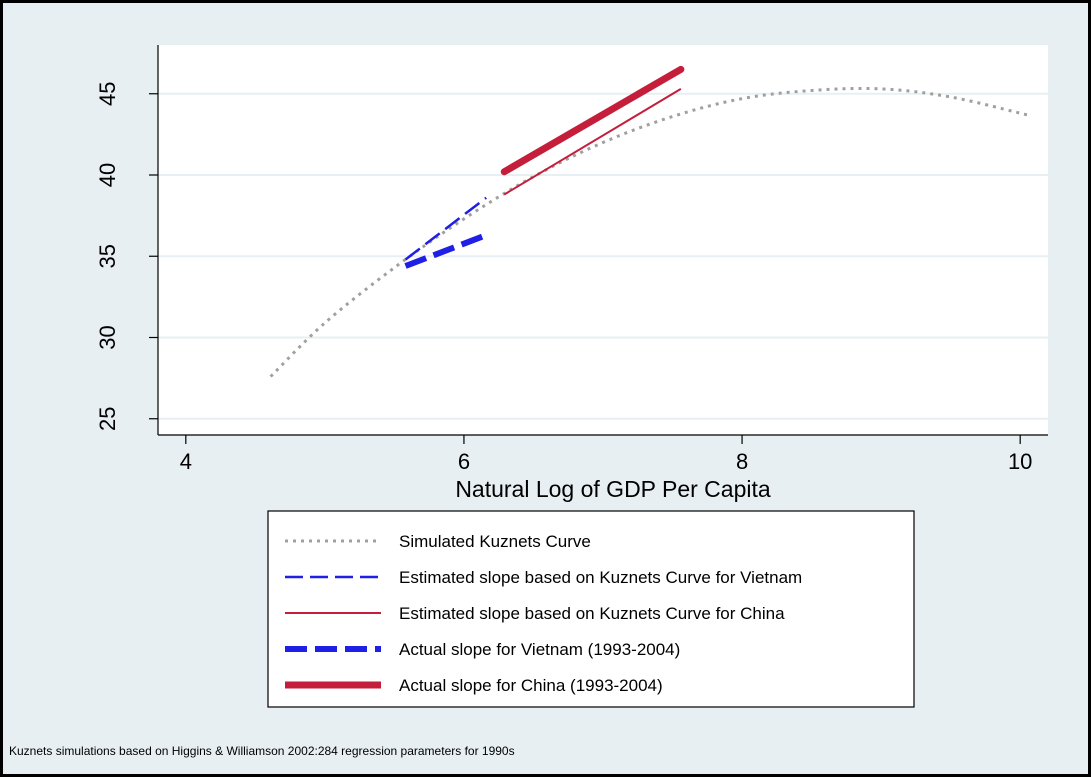  Describe the element at coordinates (464, 461) in the screenshot. I see `x-tick-label: 6` at that location.